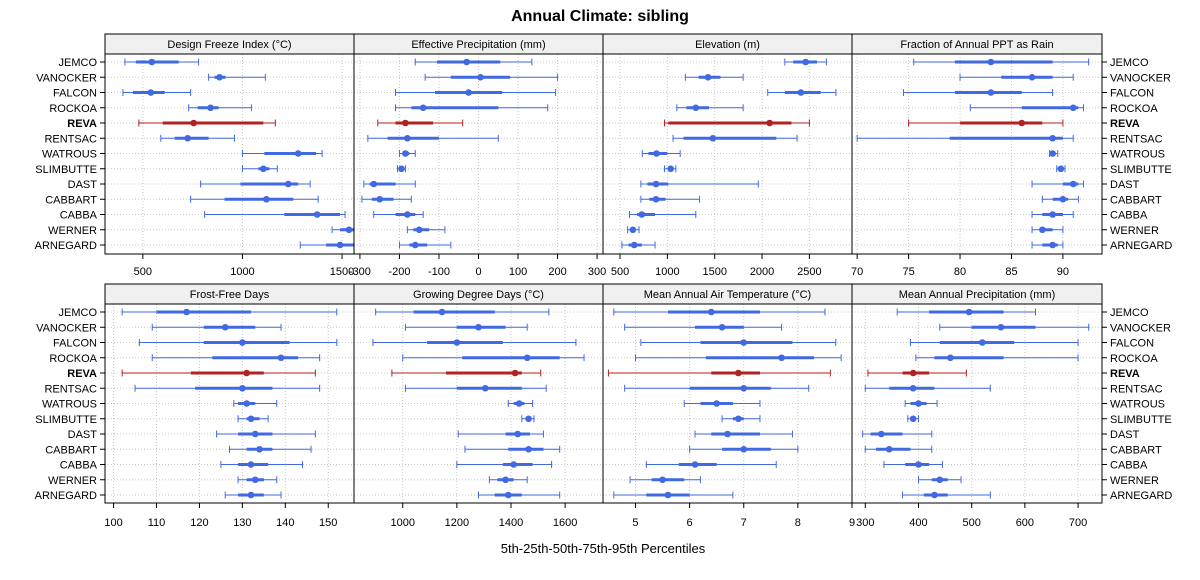 The image size is (1200, 580). What do you see at coordinates (1047, 230) in the screenshot?
I see `series-werner` at bounding box center [1047, 230].